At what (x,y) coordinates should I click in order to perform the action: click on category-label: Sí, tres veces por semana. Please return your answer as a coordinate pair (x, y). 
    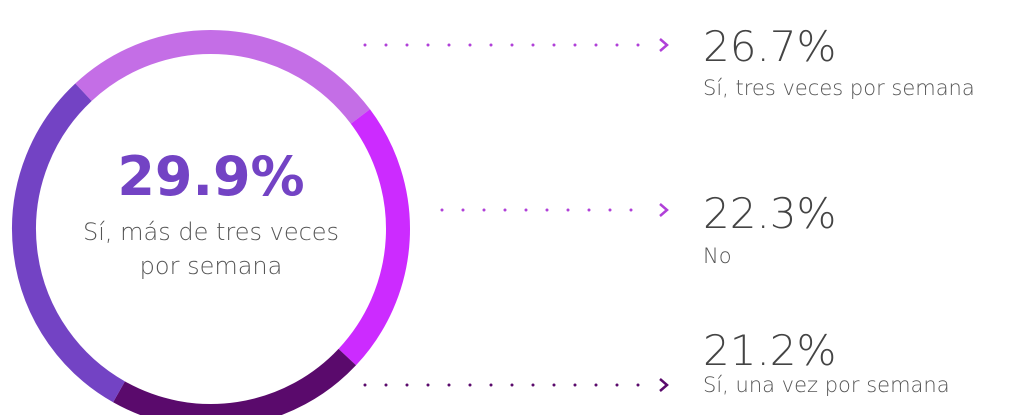
    Looking at the image, I should click on (839, 88).